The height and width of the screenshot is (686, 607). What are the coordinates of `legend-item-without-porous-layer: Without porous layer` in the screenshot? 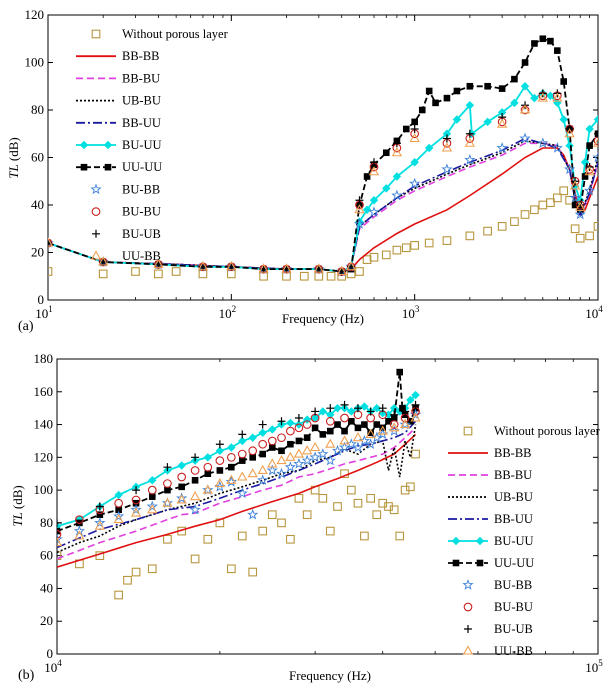 It's located at (160, 34).